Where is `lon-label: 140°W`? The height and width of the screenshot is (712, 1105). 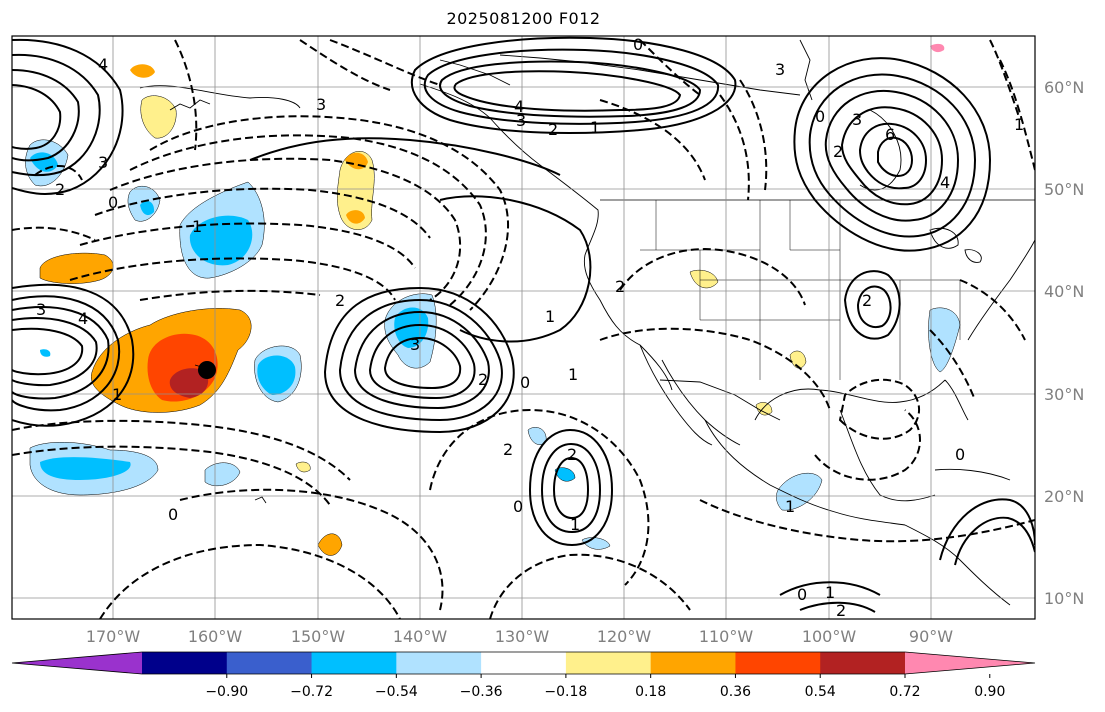
lon-label: 140°W is located at coordinates (420, 636).